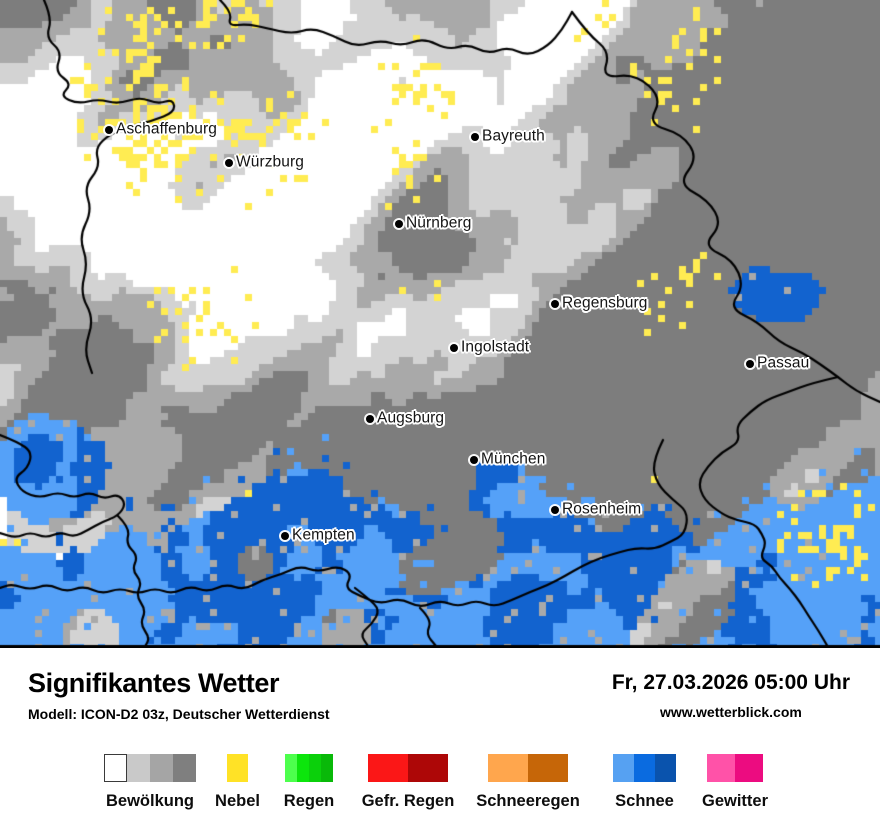  Describe the element at coordinates (323, 535) in the screenshot. I see `city-label: Kempten` at that location.